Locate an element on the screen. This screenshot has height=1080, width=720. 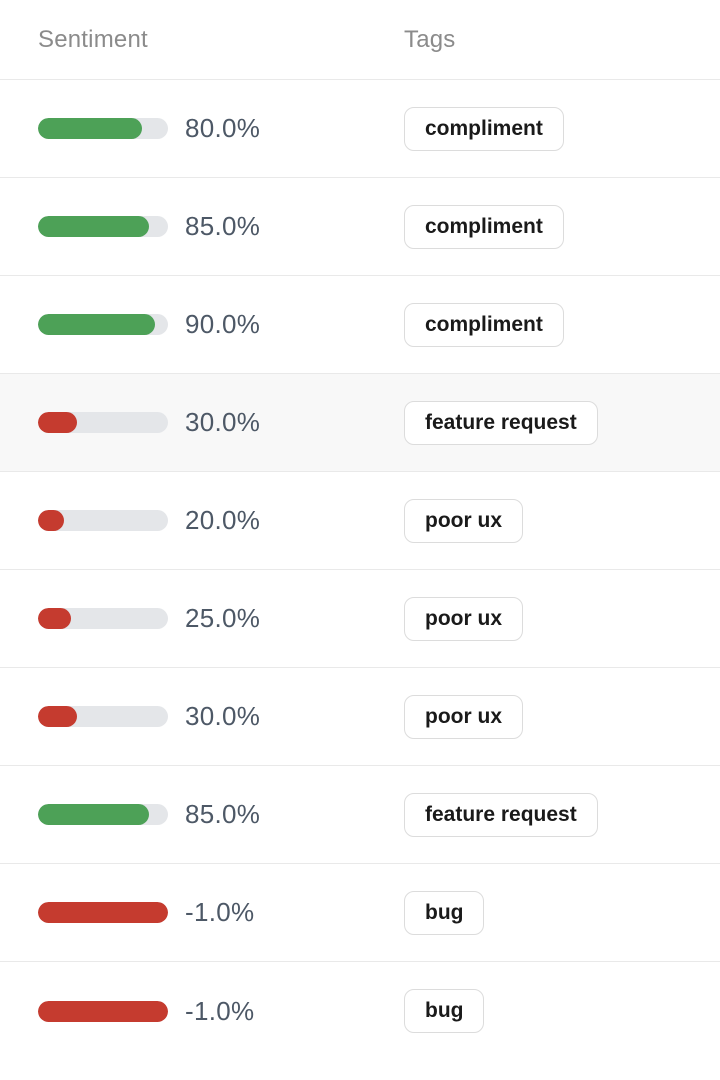
sentiment-value: 90.0% is located at coordinates (223, 324).